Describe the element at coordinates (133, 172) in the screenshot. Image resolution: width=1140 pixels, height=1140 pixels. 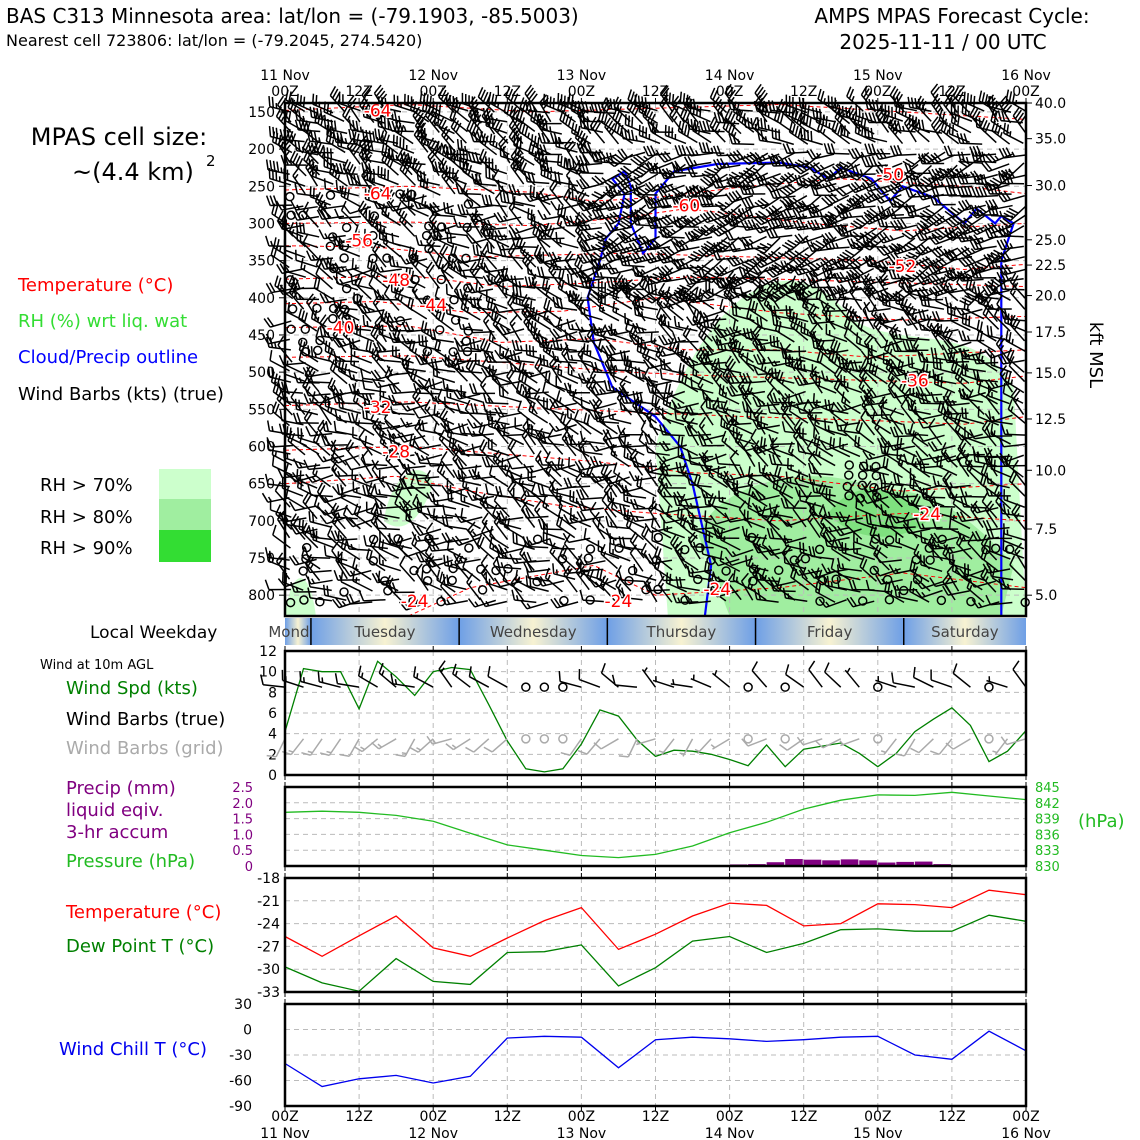
I see `cell-size-value: ~(4.4 km)` at that location.